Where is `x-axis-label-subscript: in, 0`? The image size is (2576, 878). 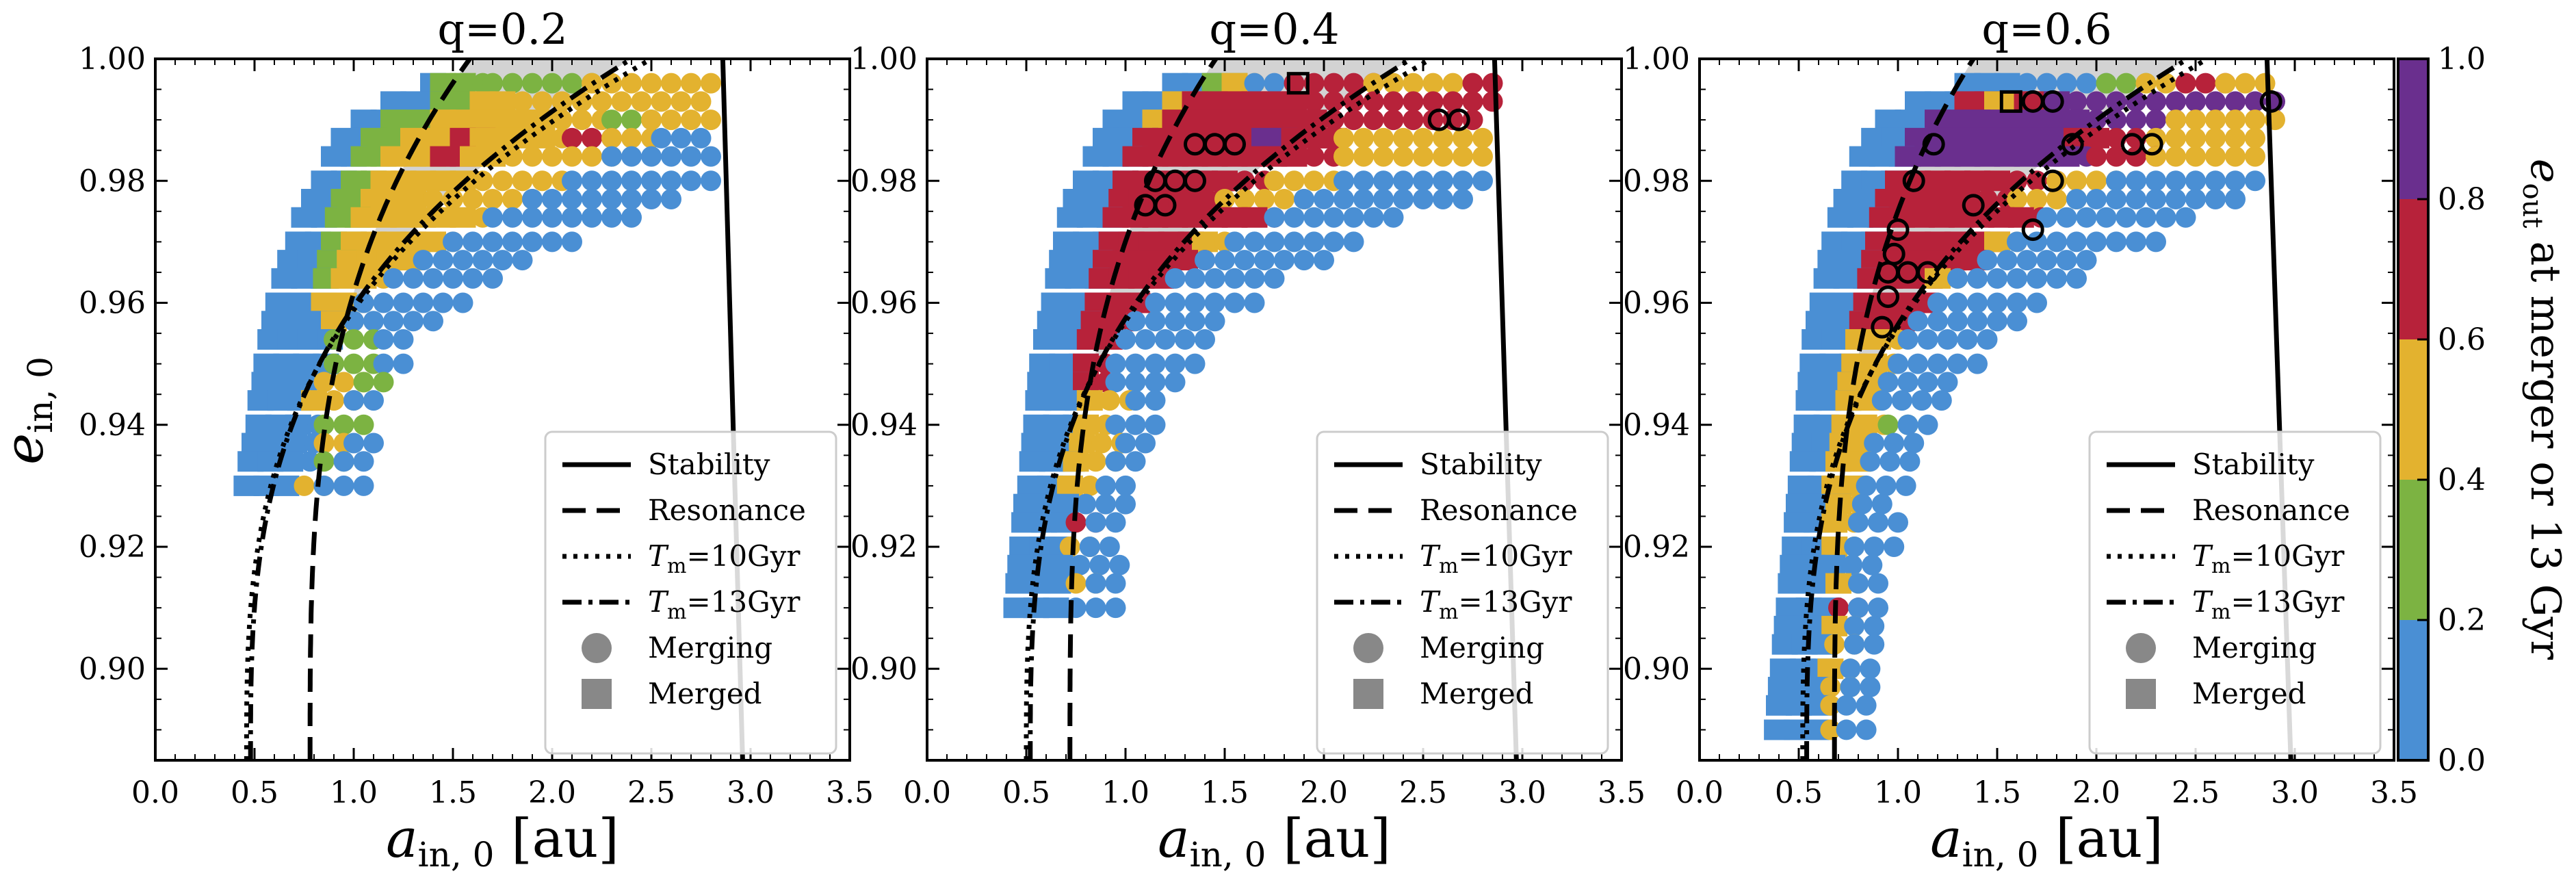 x-axis-label-subscript: in, 0 is located at coordinates (2000, 855).